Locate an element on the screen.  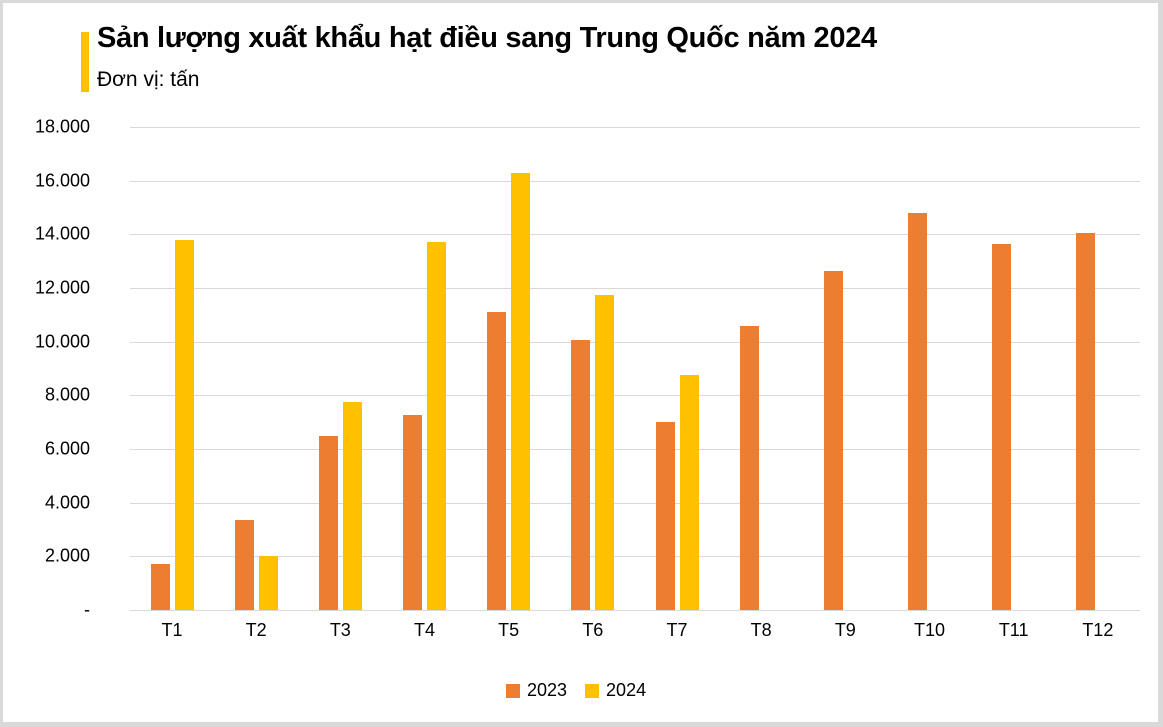
x-tick-label: T3 is located at coordinates (340, 630).